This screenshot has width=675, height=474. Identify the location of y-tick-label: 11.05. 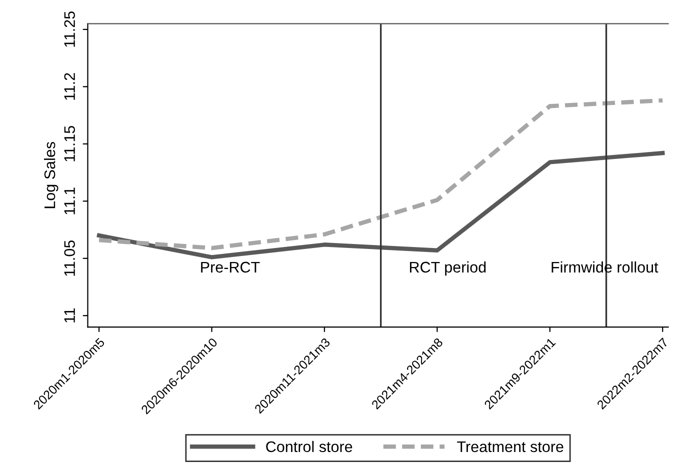
(70, 258).